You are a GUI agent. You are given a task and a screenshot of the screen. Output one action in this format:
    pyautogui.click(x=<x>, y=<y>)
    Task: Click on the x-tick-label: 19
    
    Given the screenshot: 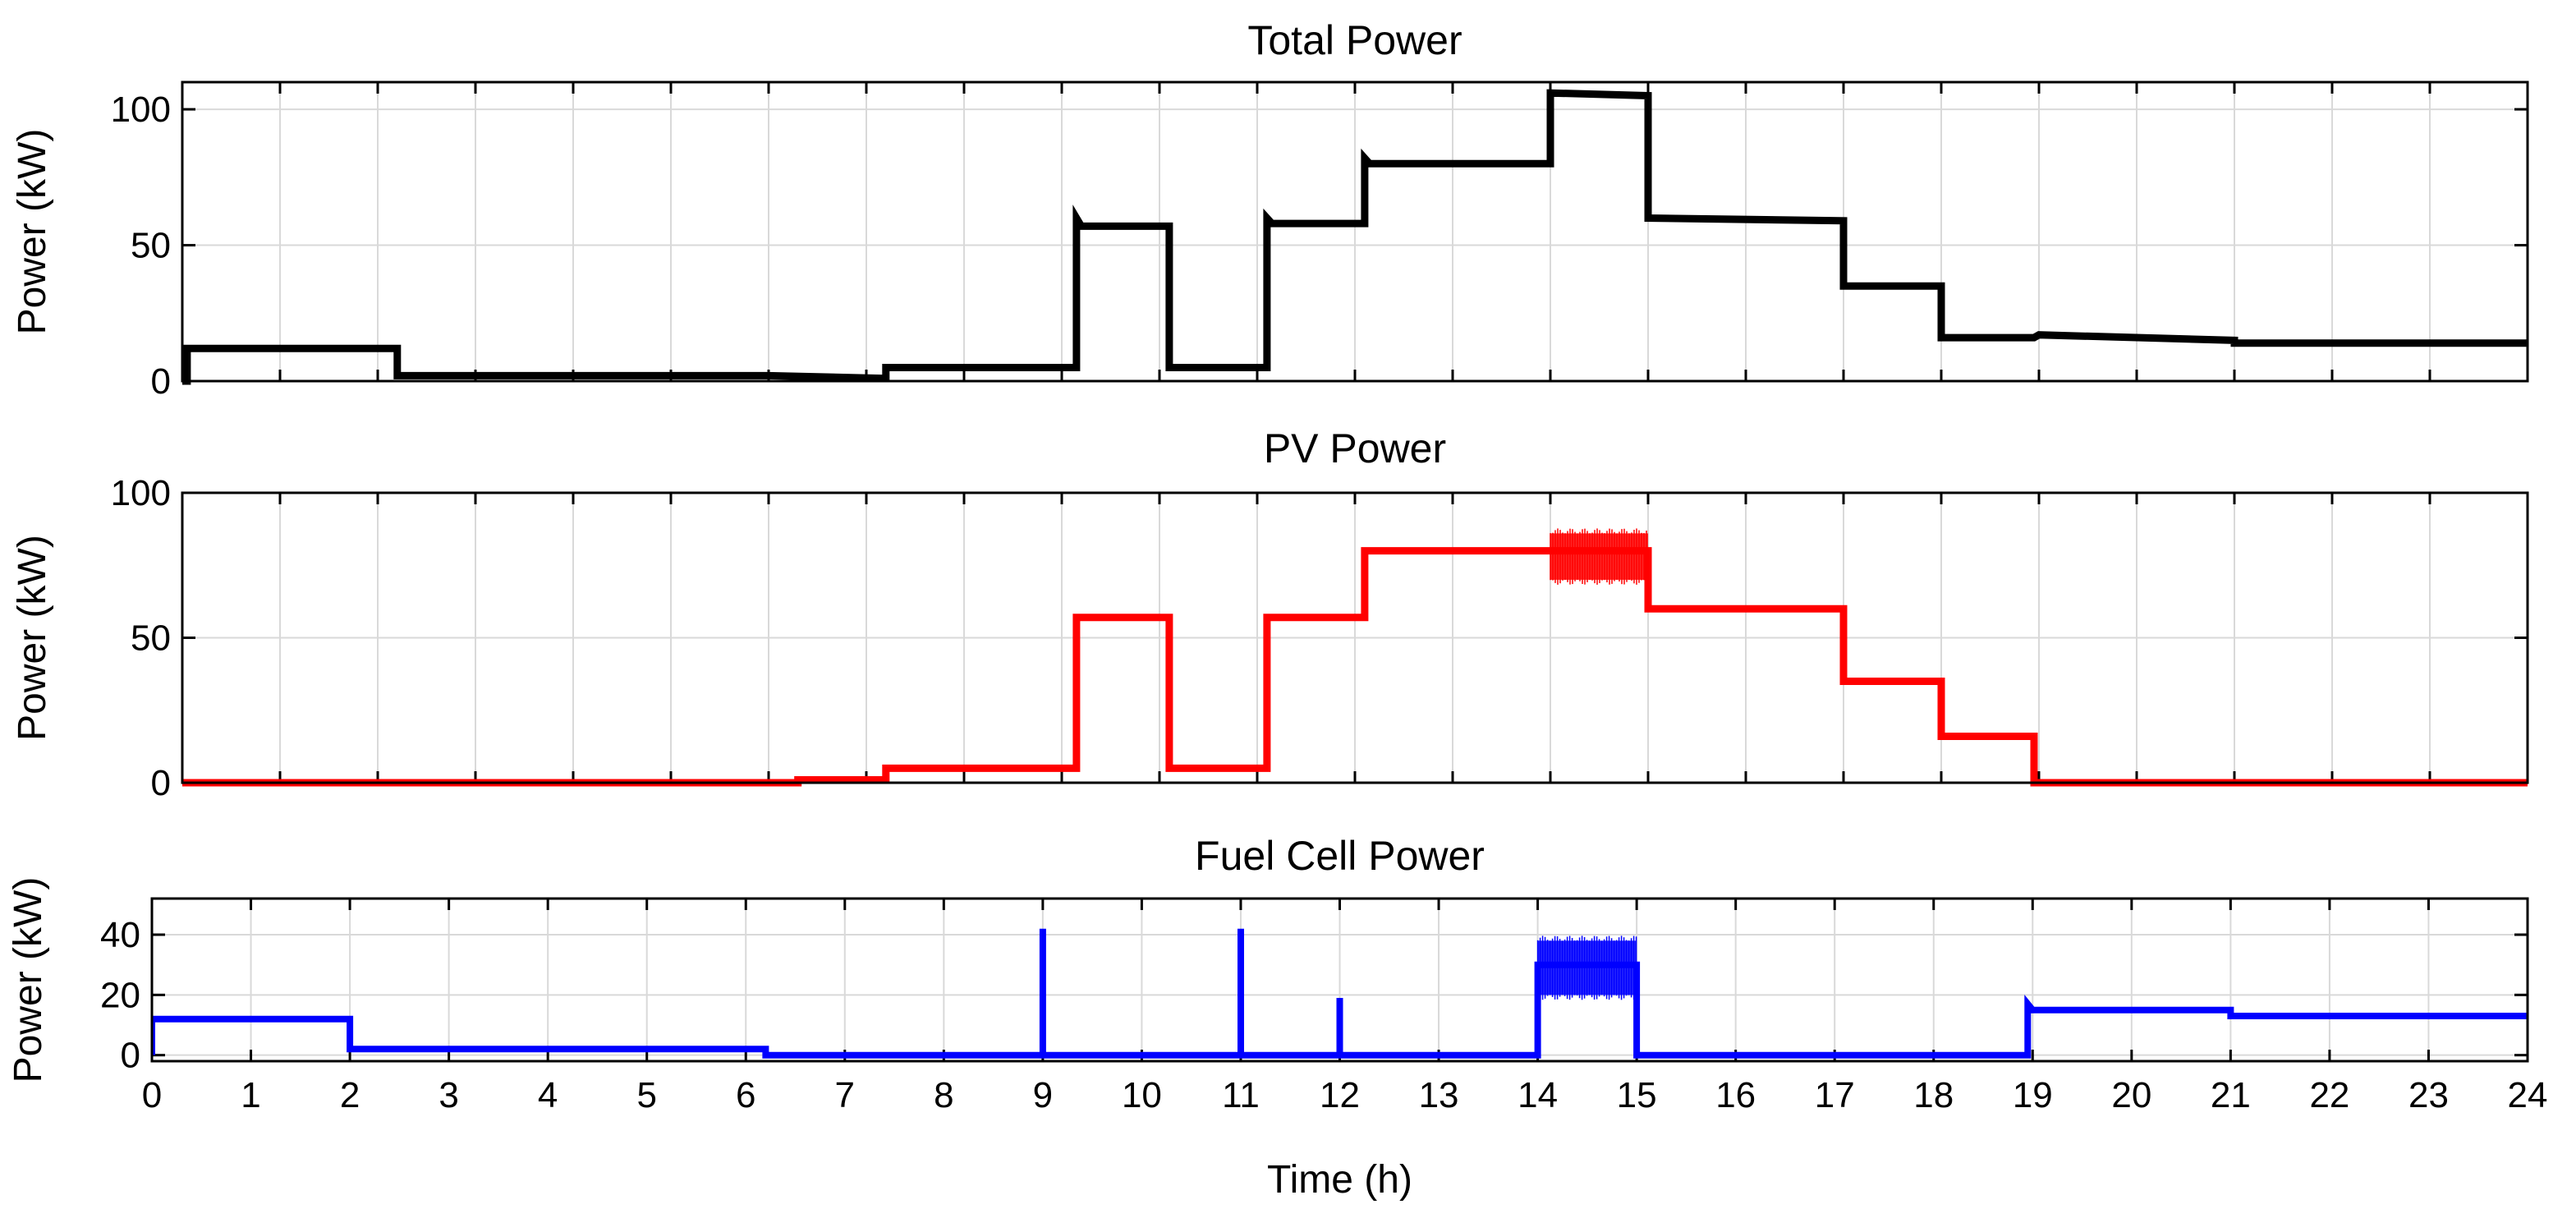 What is the action you would take?
    pyautogui.click(x=2033, y=1095)
    